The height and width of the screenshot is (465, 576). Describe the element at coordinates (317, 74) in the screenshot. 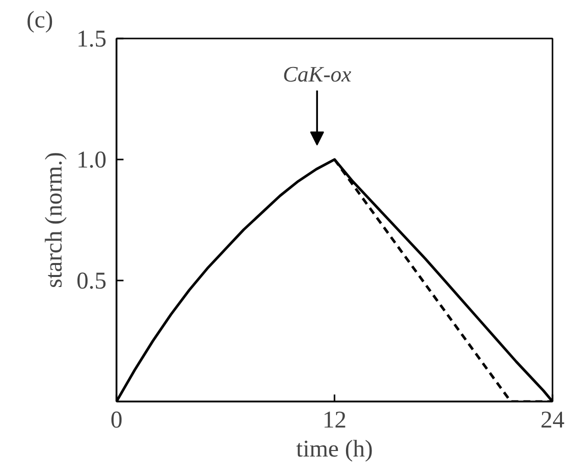

I see `annotation: CaK-ox` at that location.